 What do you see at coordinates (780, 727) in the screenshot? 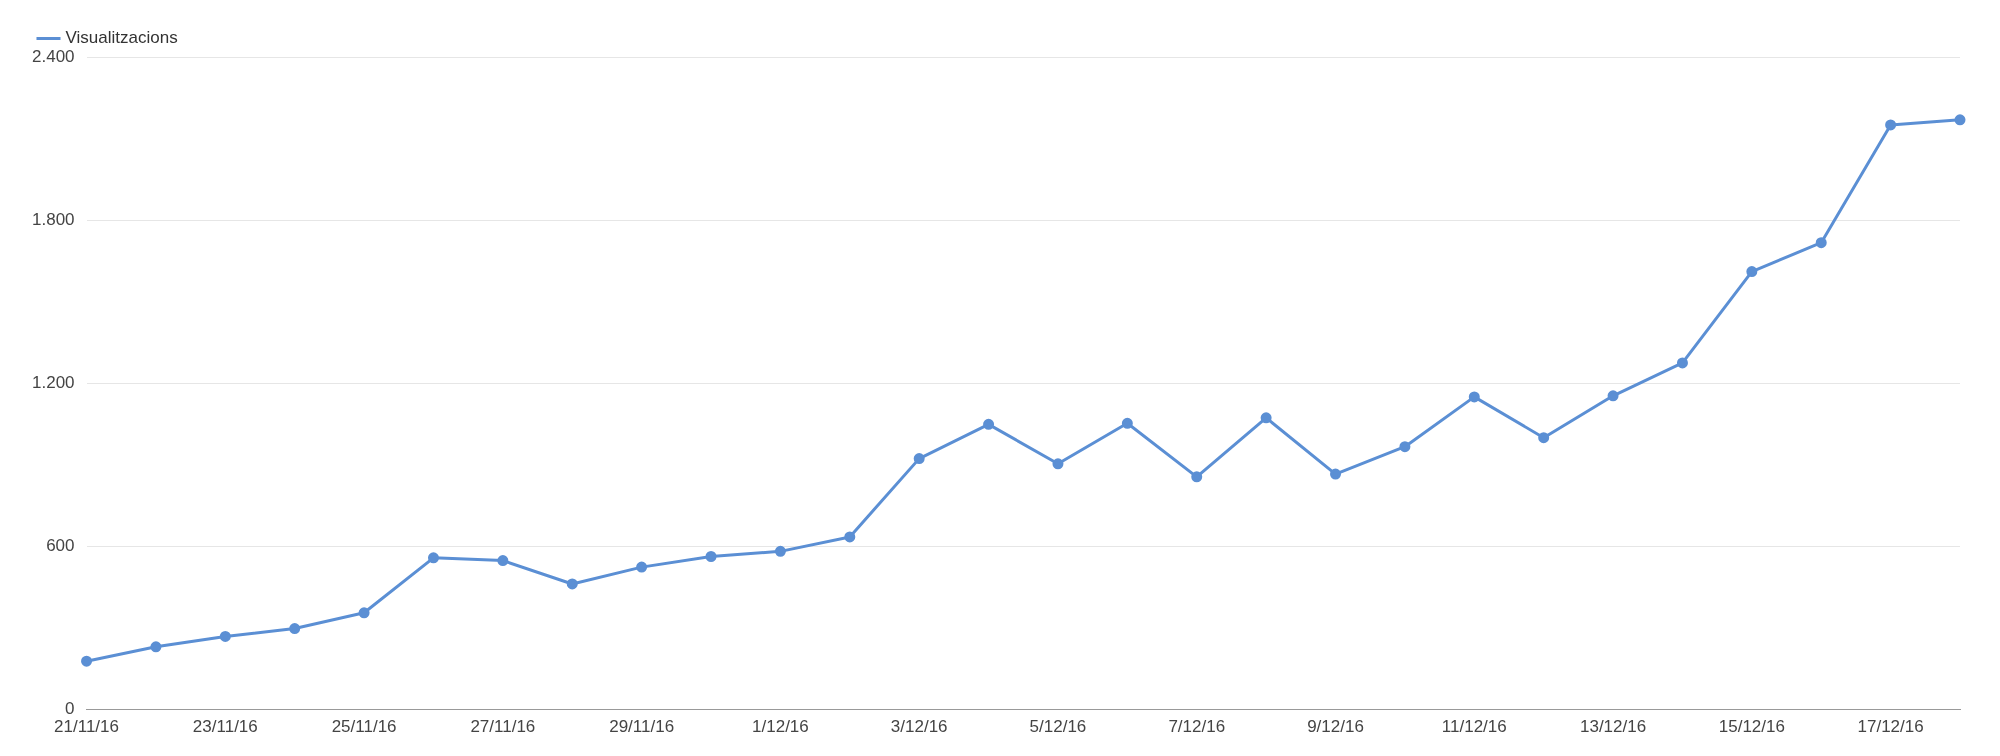
I see `x-tick-label: 1/12/16` at bounding box center [780, 727].